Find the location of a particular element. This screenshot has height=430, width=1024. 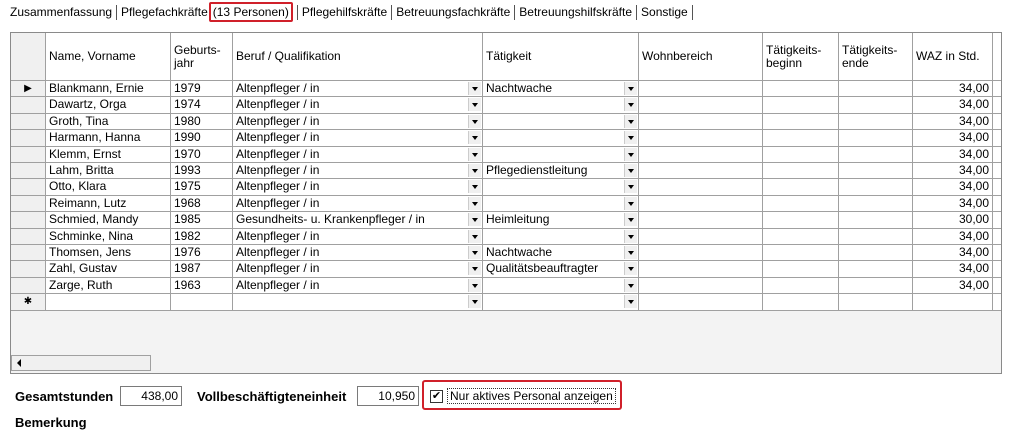

column-header: Geburts- jahr is located at coordinates (202, 57).